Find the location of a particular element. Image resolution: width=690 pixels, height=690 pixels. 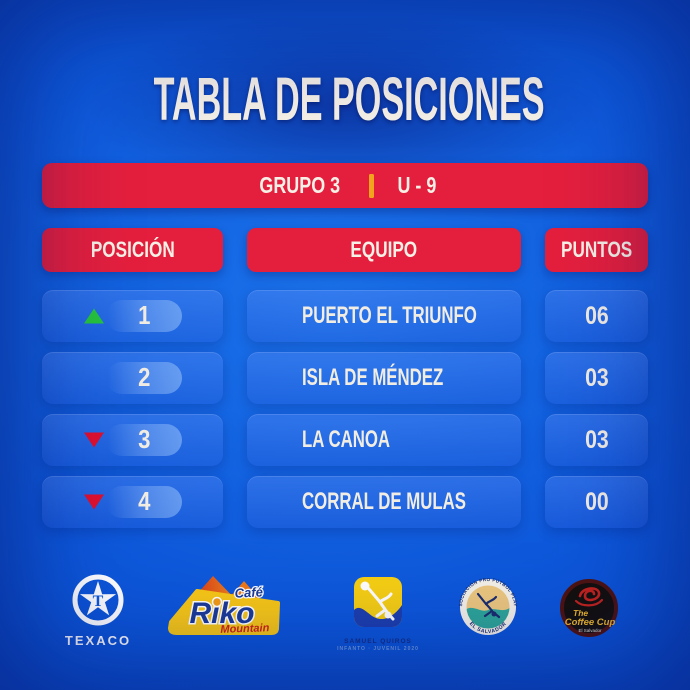

header-puntos-label: PUNTOS is located at coordinates (596, 249).